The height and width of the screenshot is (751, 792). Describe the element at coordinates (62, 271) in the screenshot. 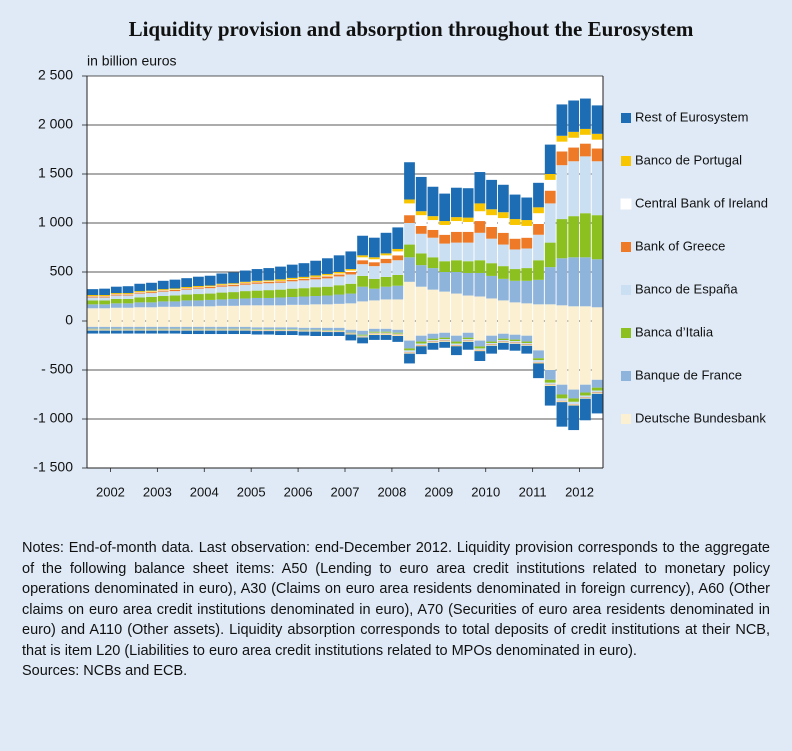

I see `y-tick-label: 500` at that location.